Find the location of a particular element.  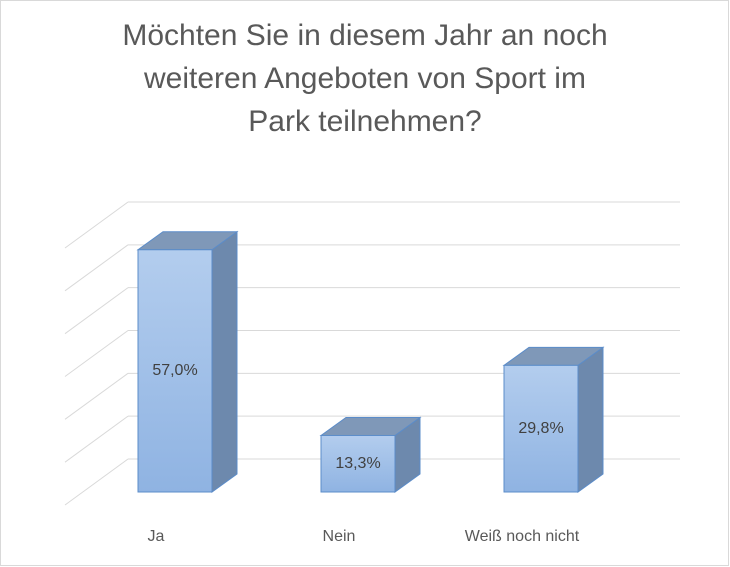

x-tick-label: Nein is located at coordinates (339, 536).